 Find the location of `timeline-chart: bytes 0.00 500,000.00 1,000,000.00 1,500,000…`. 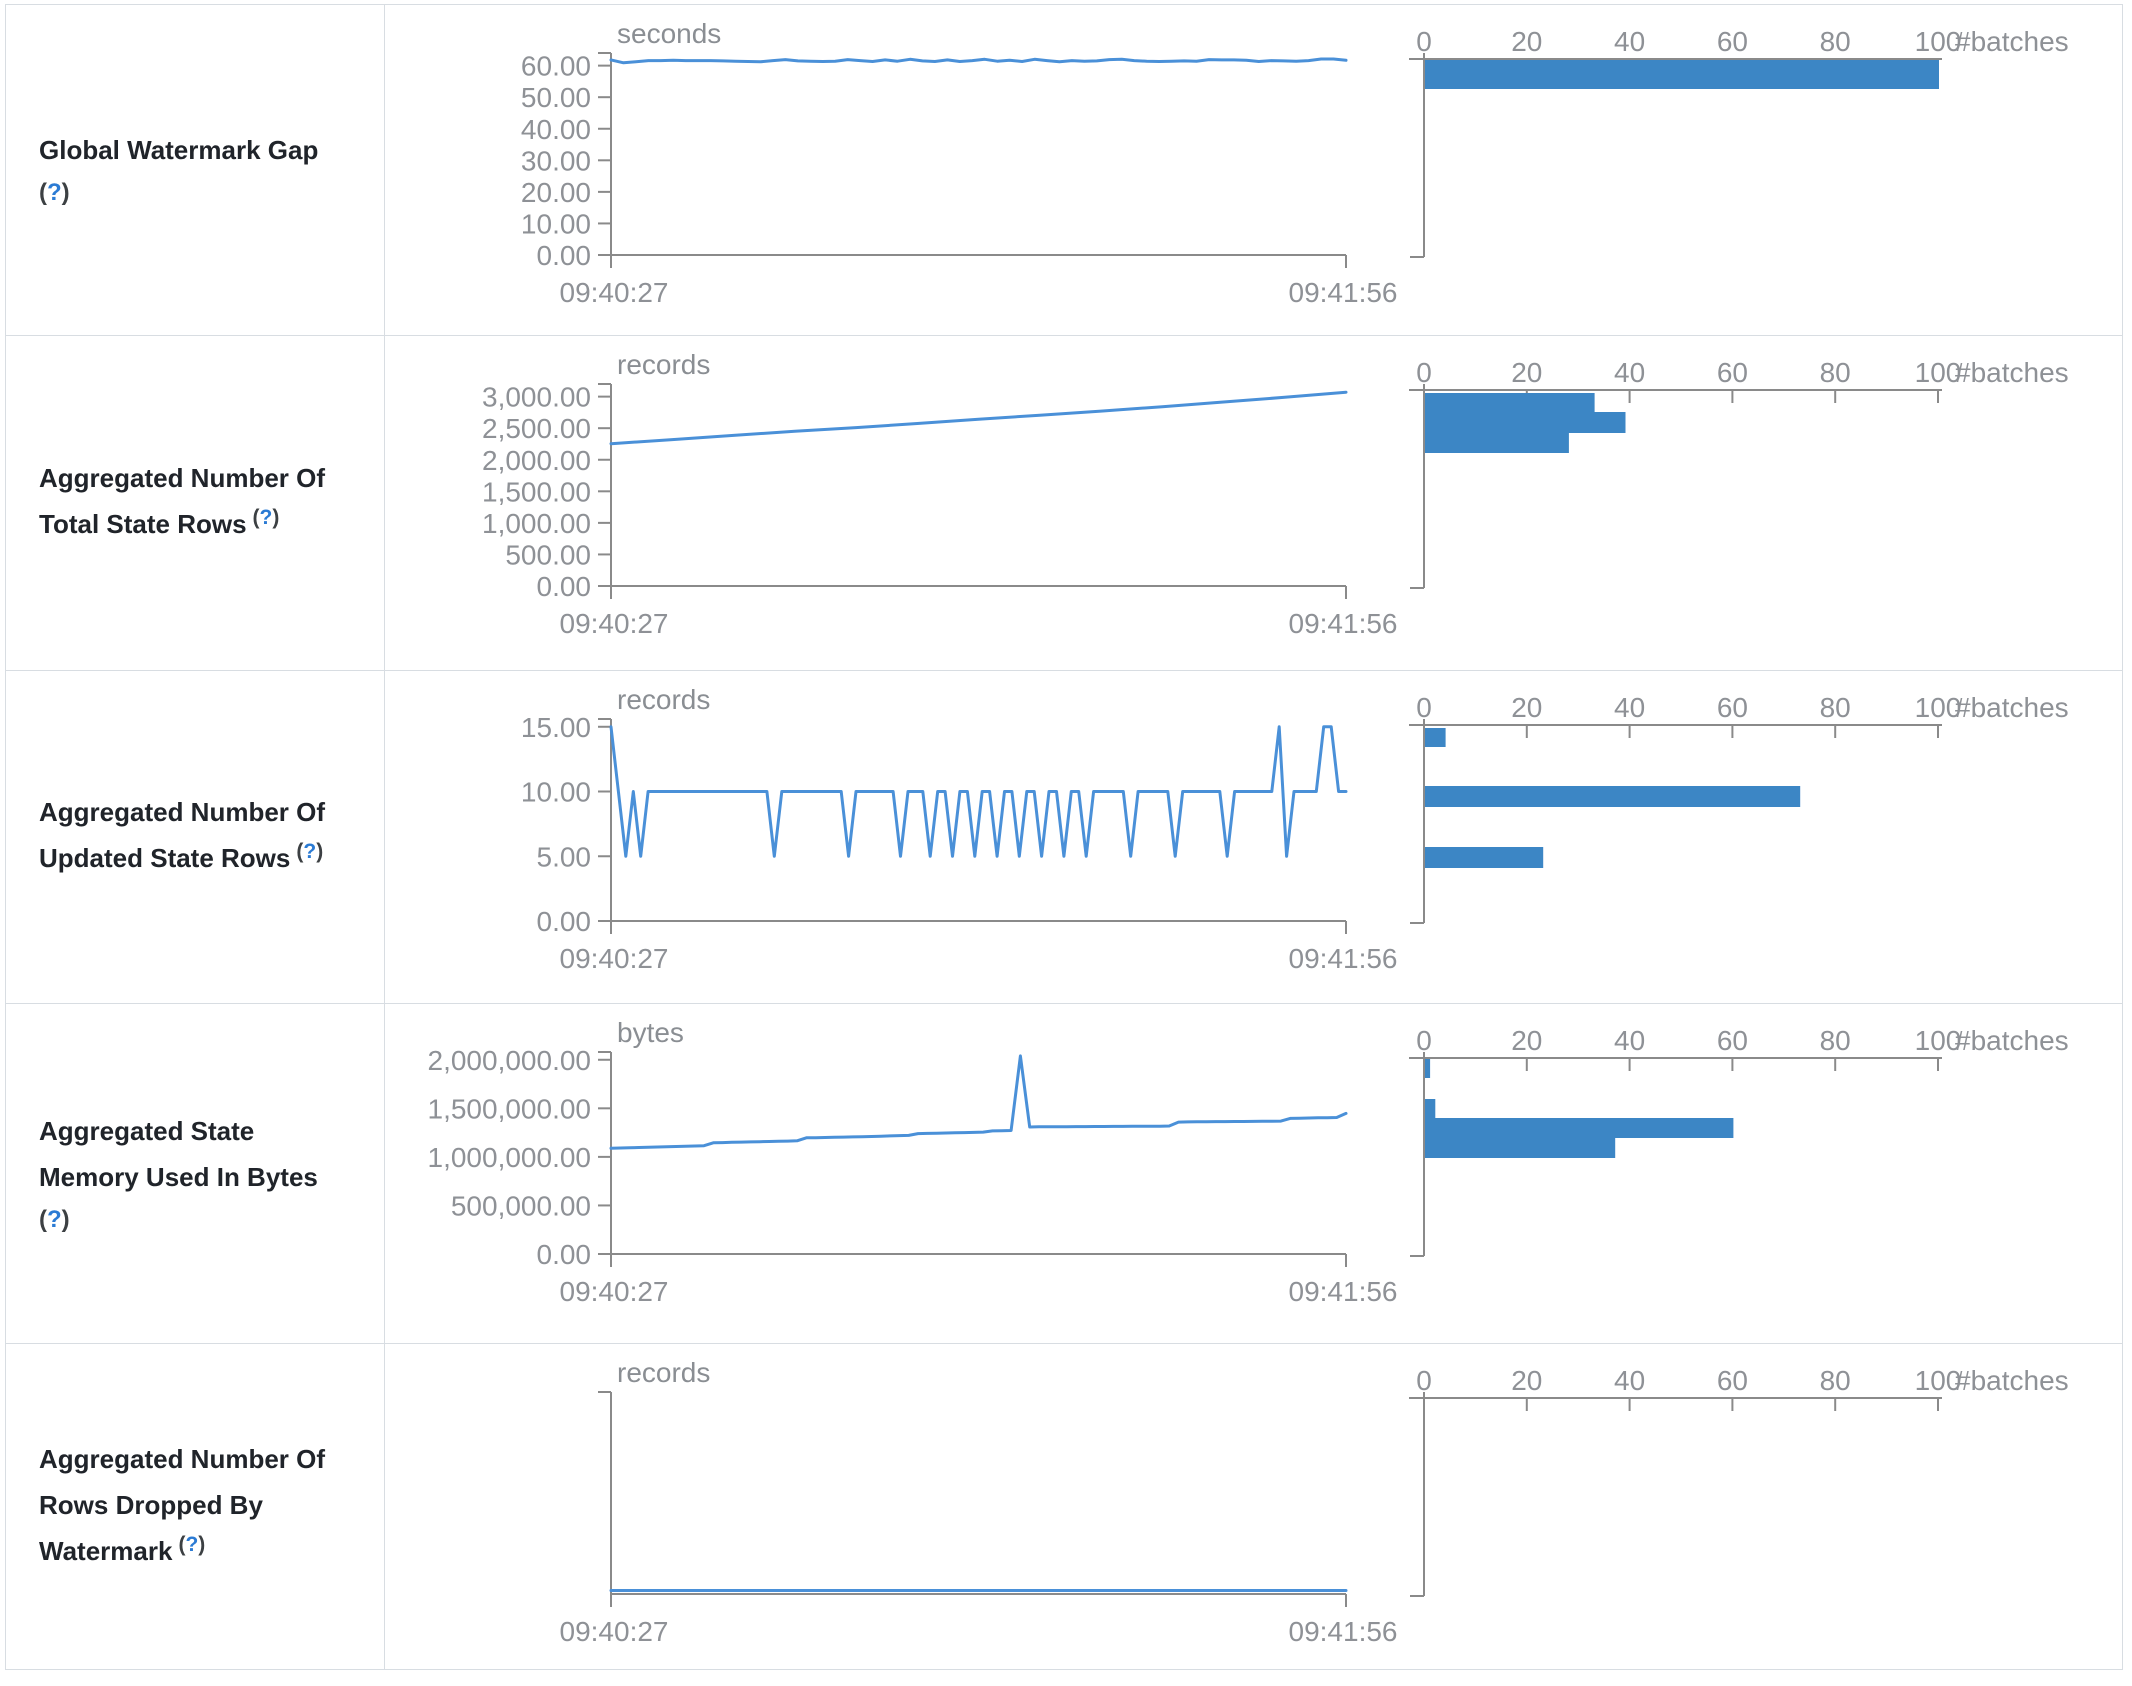

timeline-chart: bytes 0.00 500,000.00 1,000,000.00 1,500,000… is located at coordinates (913, 1162).